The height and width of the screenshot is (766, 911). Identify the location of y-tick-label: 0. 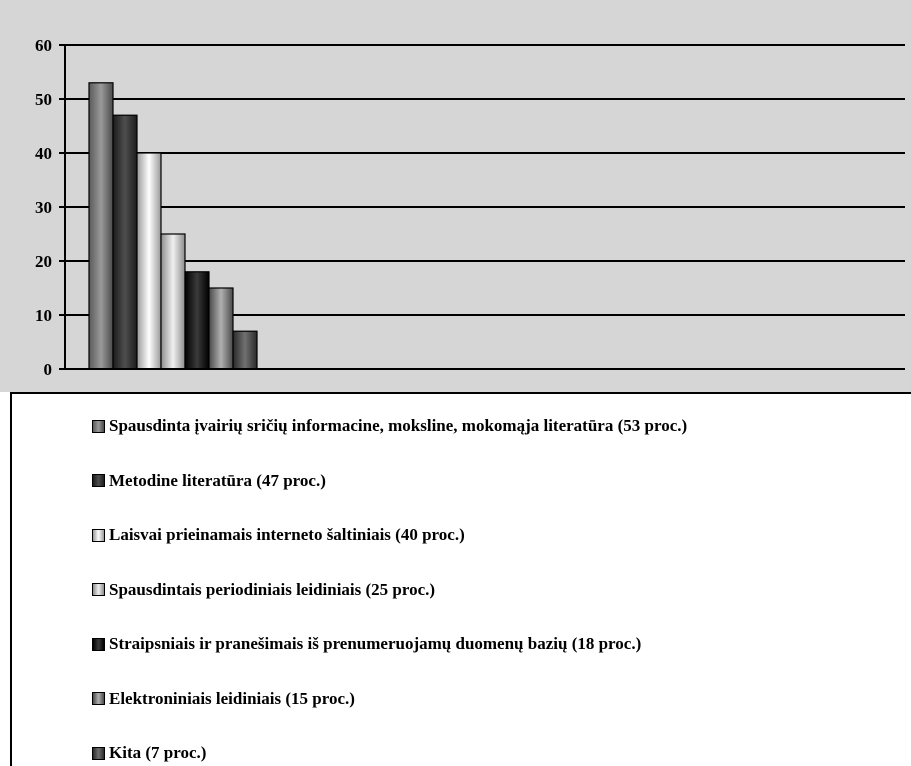
(48, 369).